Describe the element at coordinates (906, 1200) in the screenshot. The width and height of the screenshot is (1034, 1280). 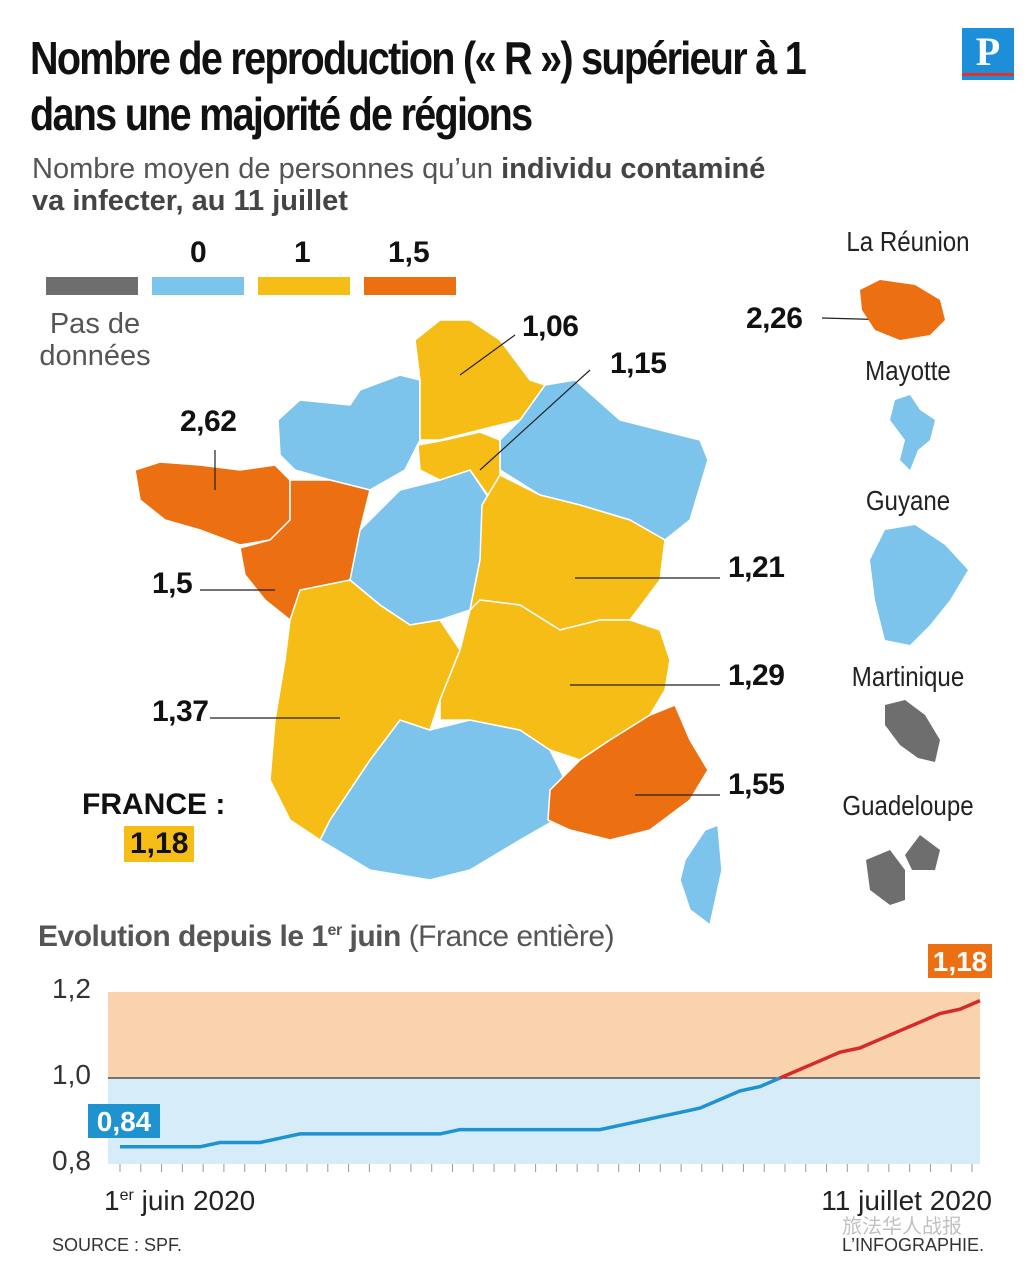
I see `x-end-label: 11 juillet 2020` at that location.